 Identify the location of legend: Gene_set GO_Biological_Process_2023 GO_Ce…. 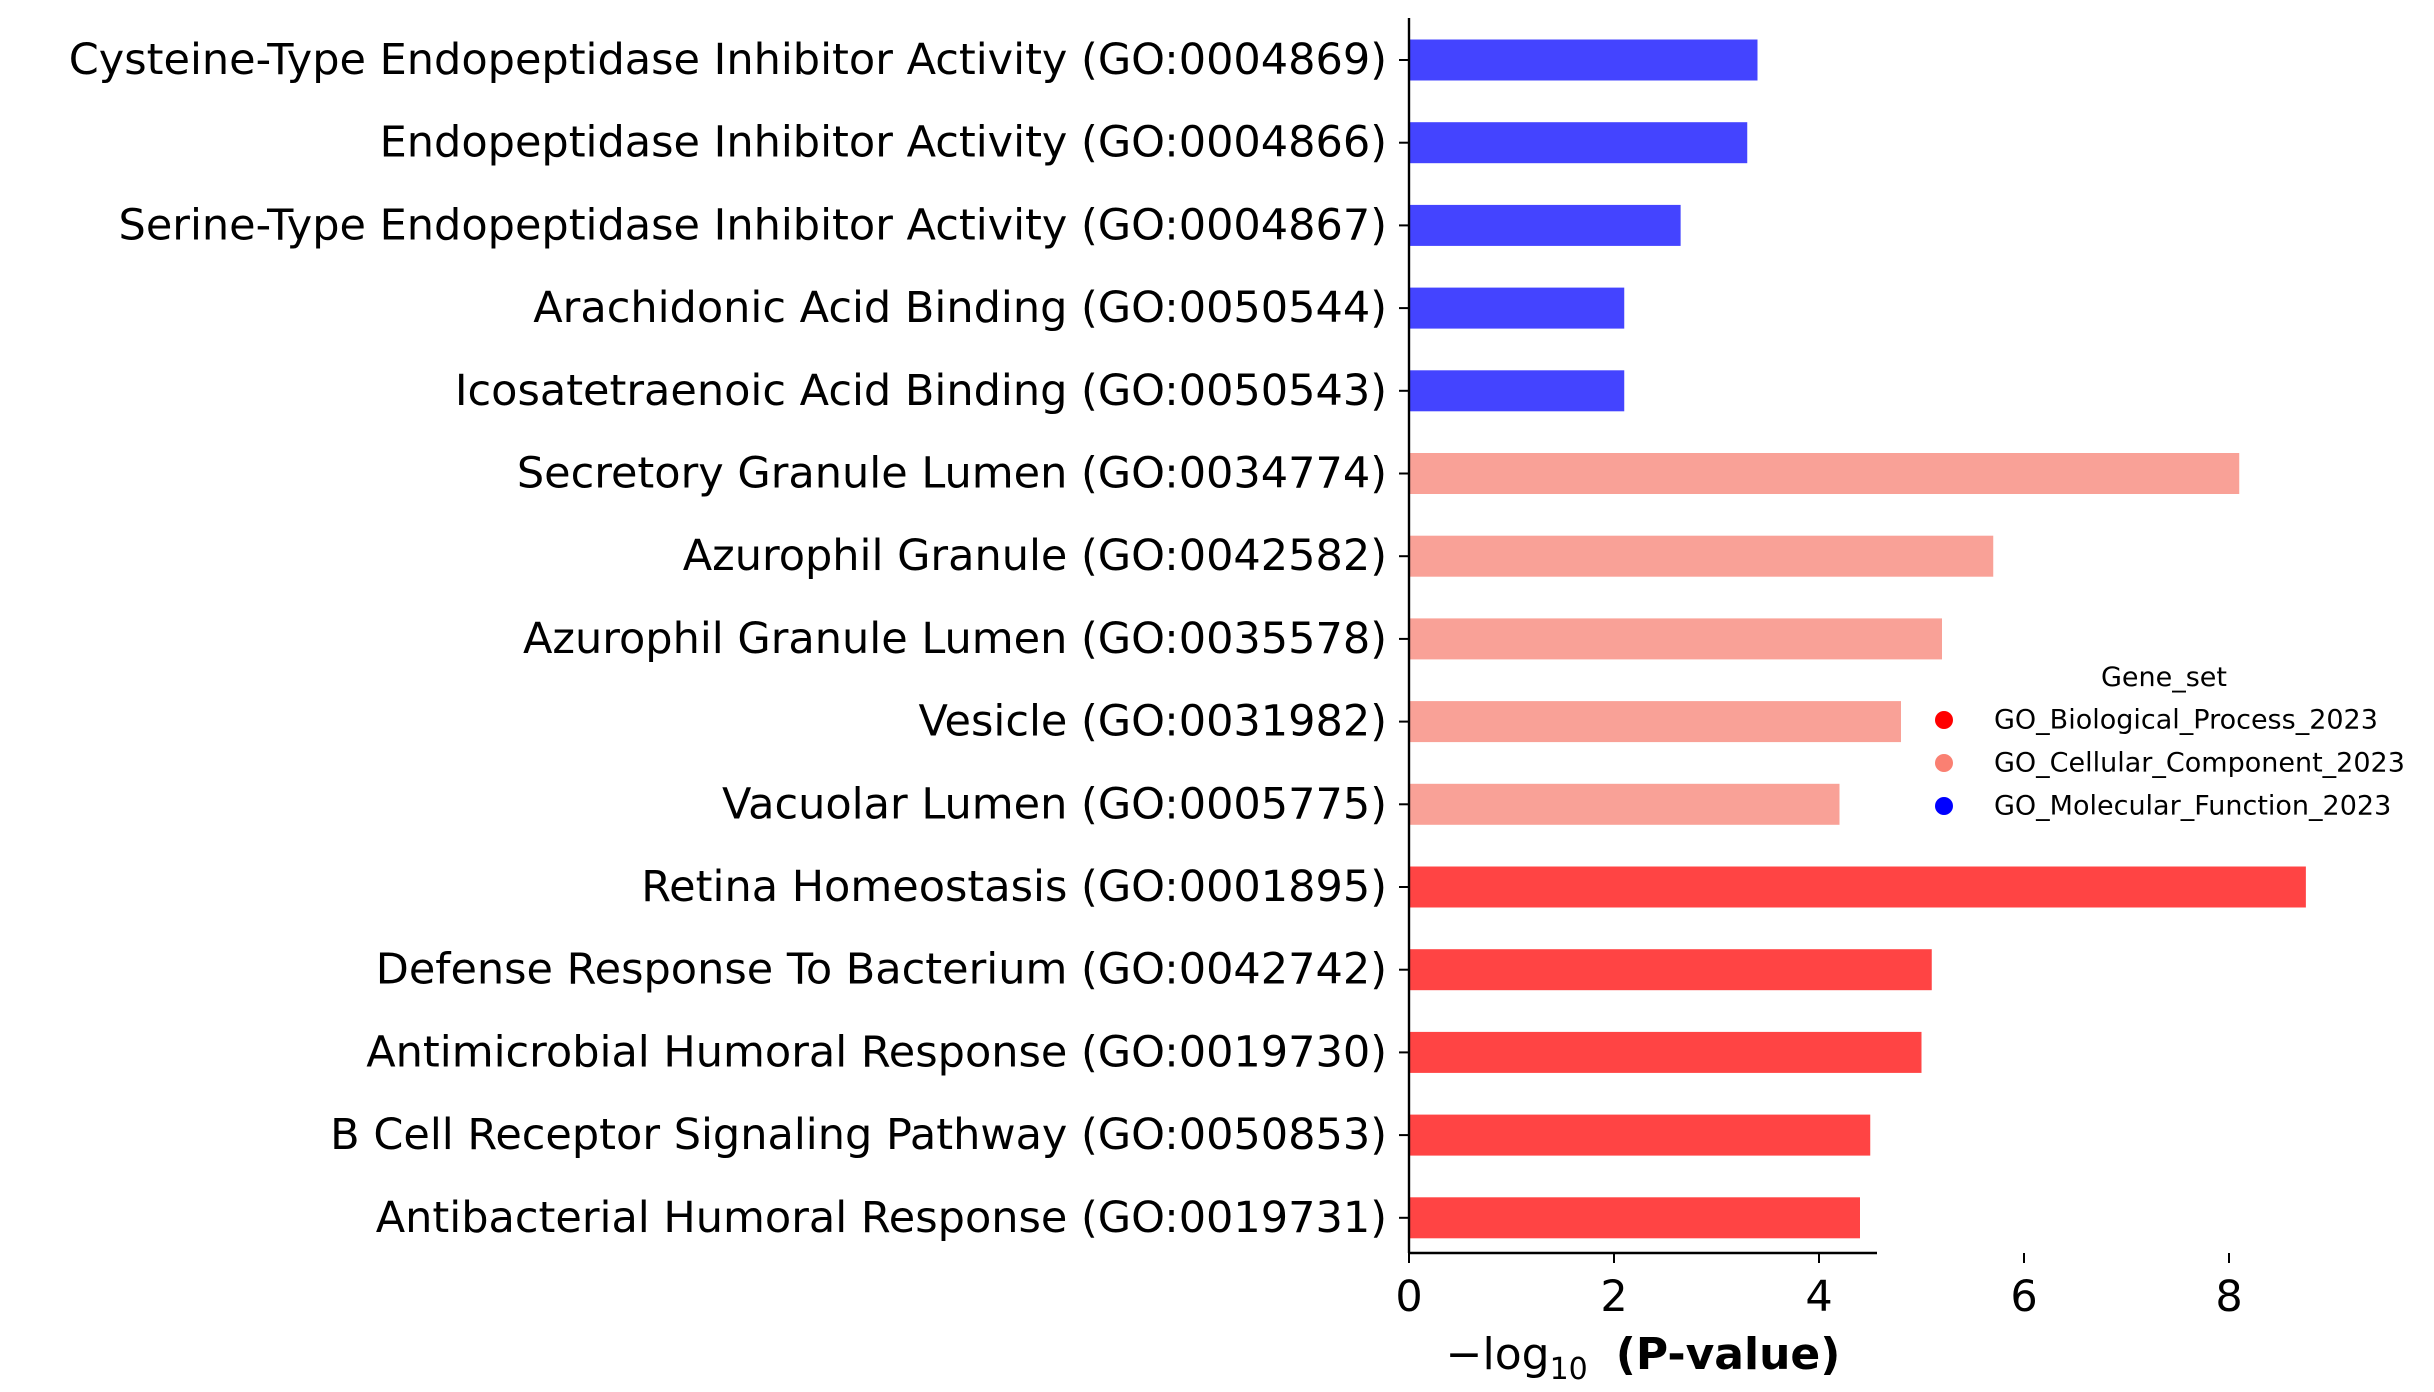
(2170, 742).